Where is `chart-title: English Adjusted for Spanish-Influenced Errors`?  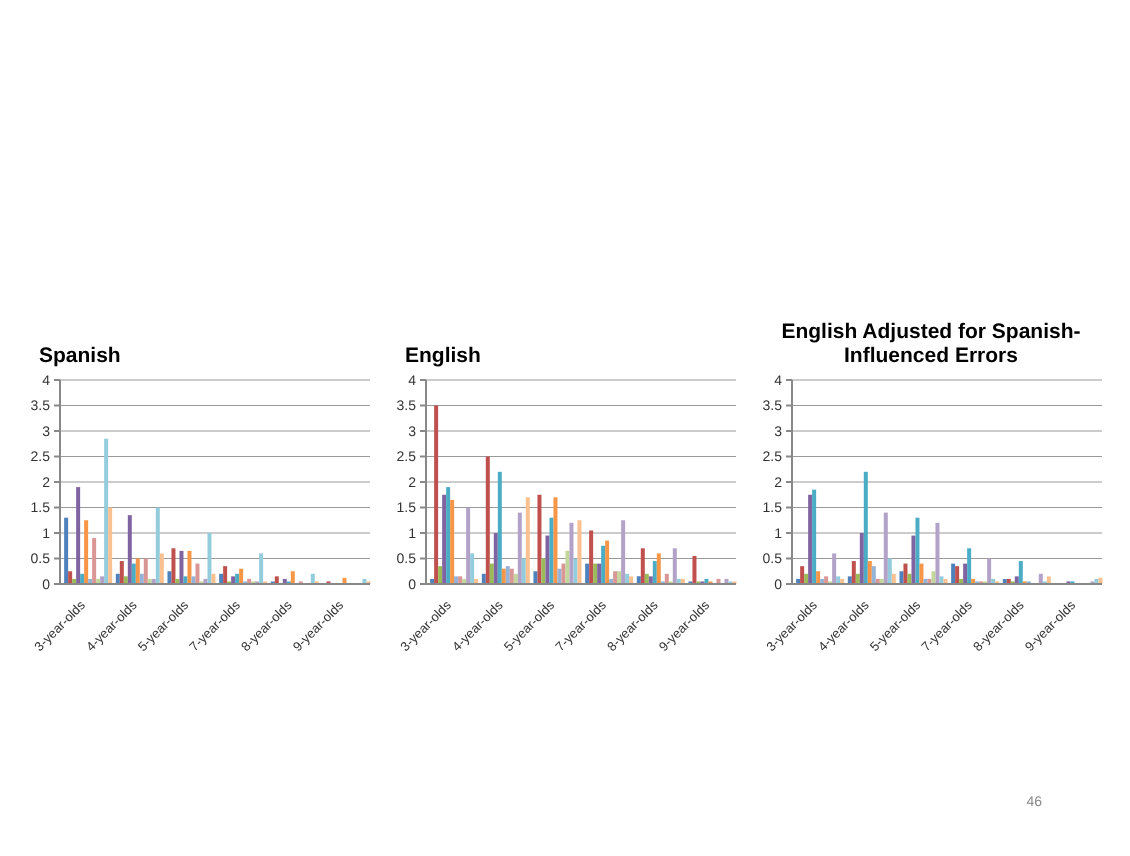 chart-title: English Adjusted for Spanish-Influenced Errors is located at coordinates (931, 343).